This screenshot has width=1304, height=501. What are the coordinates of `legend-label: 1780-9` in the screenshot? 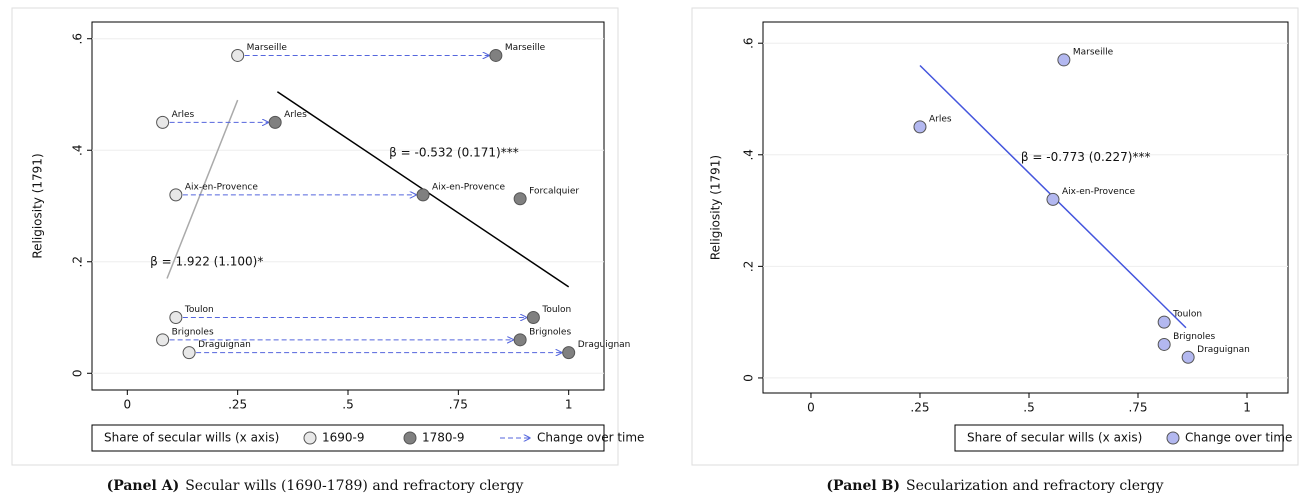 It's located at (443, 438).